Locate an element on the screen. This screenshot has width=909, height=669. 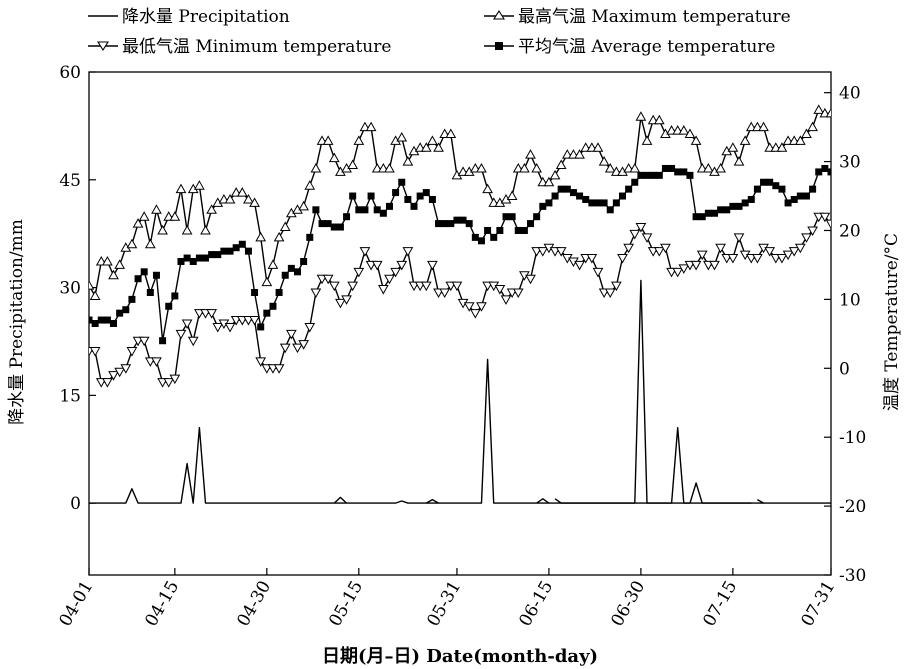
legend-label-tmax: 最高气温 Maximum temperature is located at coordinates (654, 17).